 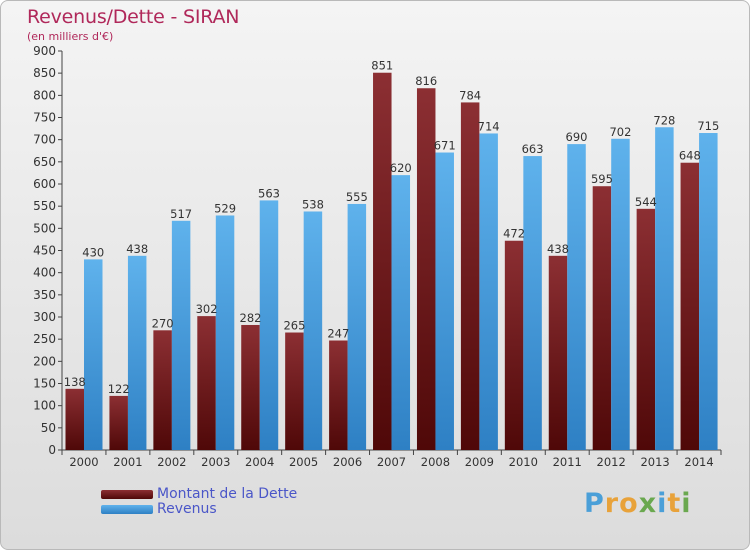 I want to click on x-tick-label: 2004, so click(x=259, y=462).